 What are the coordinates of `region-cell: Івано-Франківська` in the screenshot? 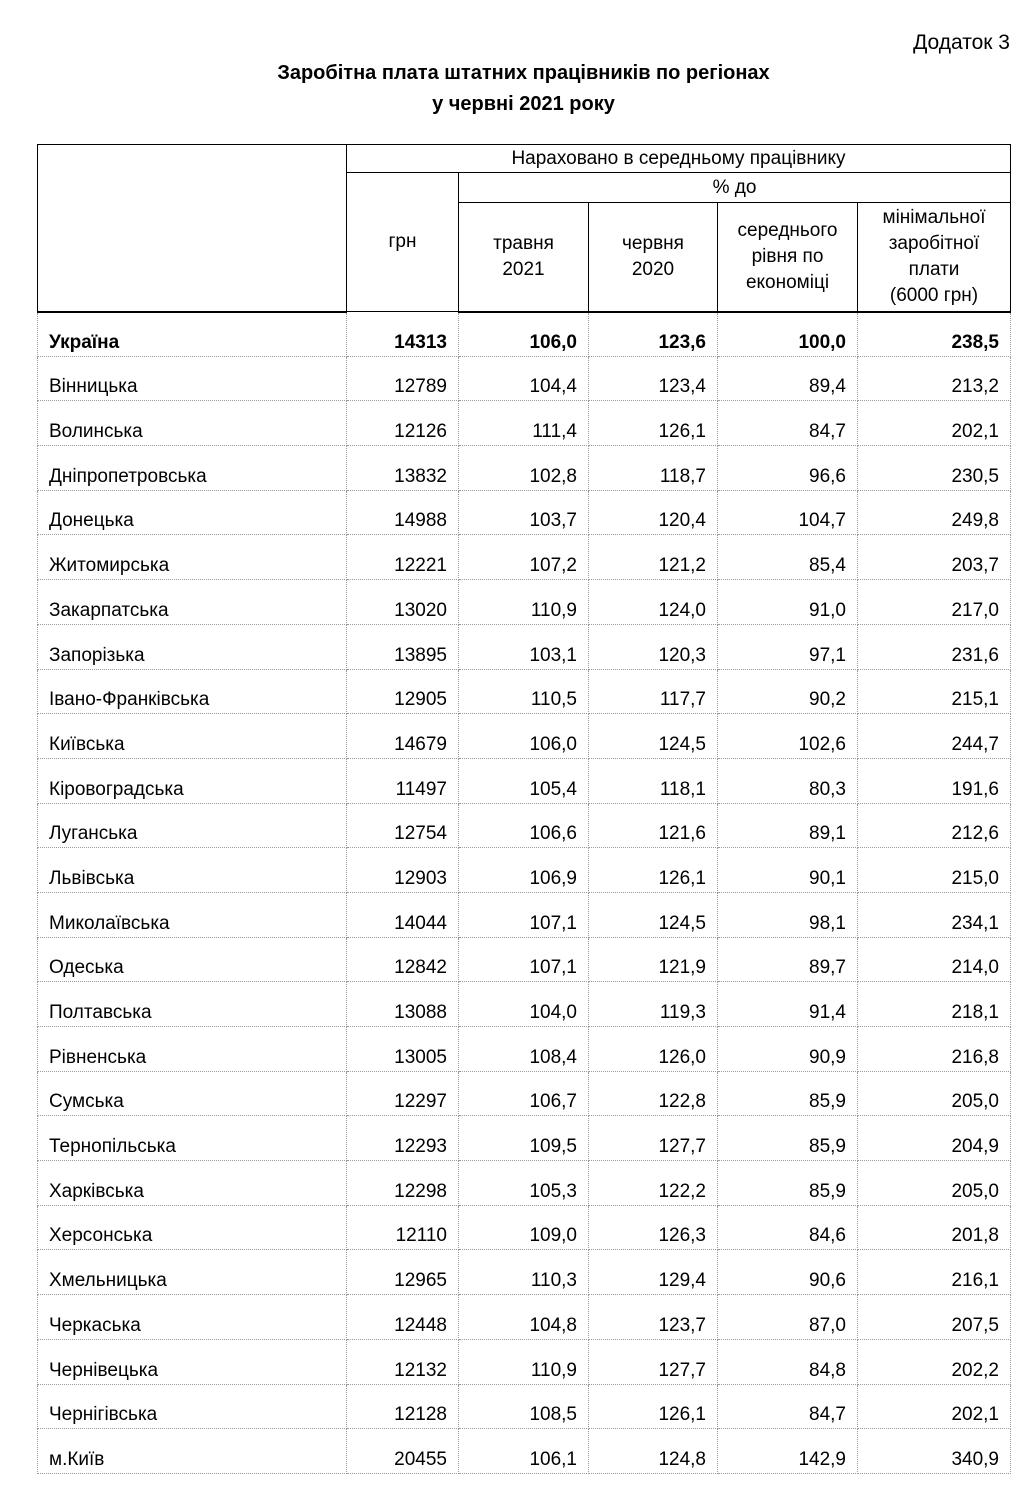 It's located at (192, 691).